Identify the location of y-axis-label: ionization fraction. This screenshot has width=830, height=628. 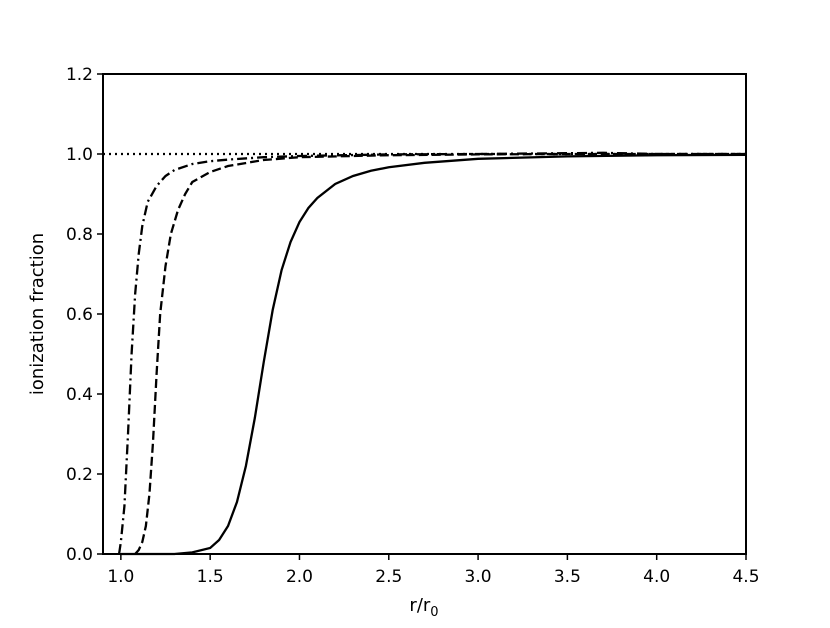
(37, 314).